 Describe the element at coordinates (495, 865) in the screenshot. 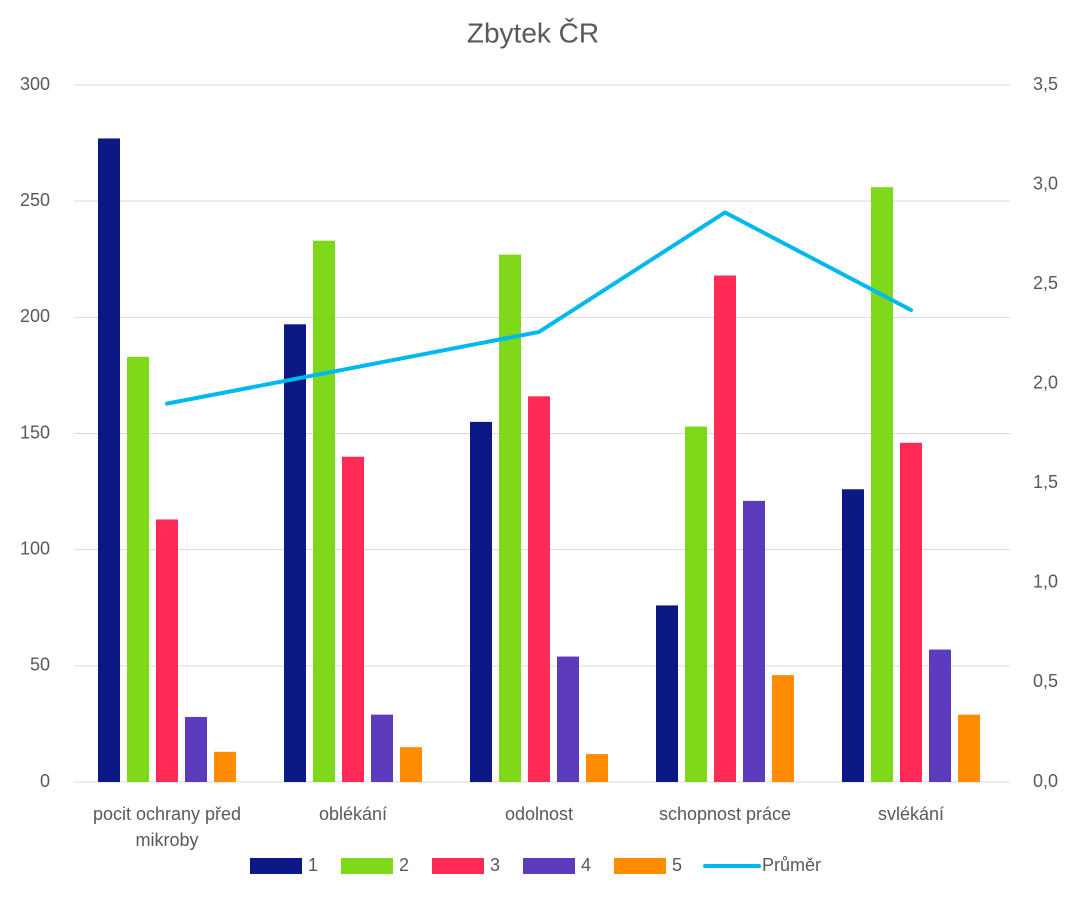

I see `legend-label: 3` at that location.